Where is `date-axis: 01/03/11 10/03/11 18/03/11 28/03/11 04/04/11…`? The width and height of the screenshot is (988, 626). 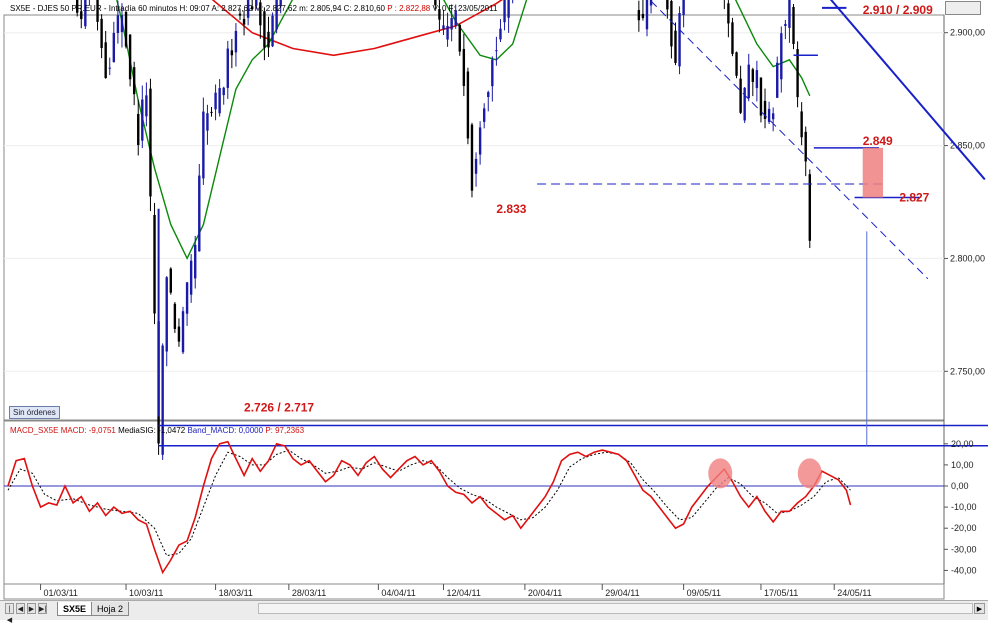 date-axis: 01/03/11 10/03/11 18/03/11 28/03/11 04/04/11… is located at coordinates (456, 591).